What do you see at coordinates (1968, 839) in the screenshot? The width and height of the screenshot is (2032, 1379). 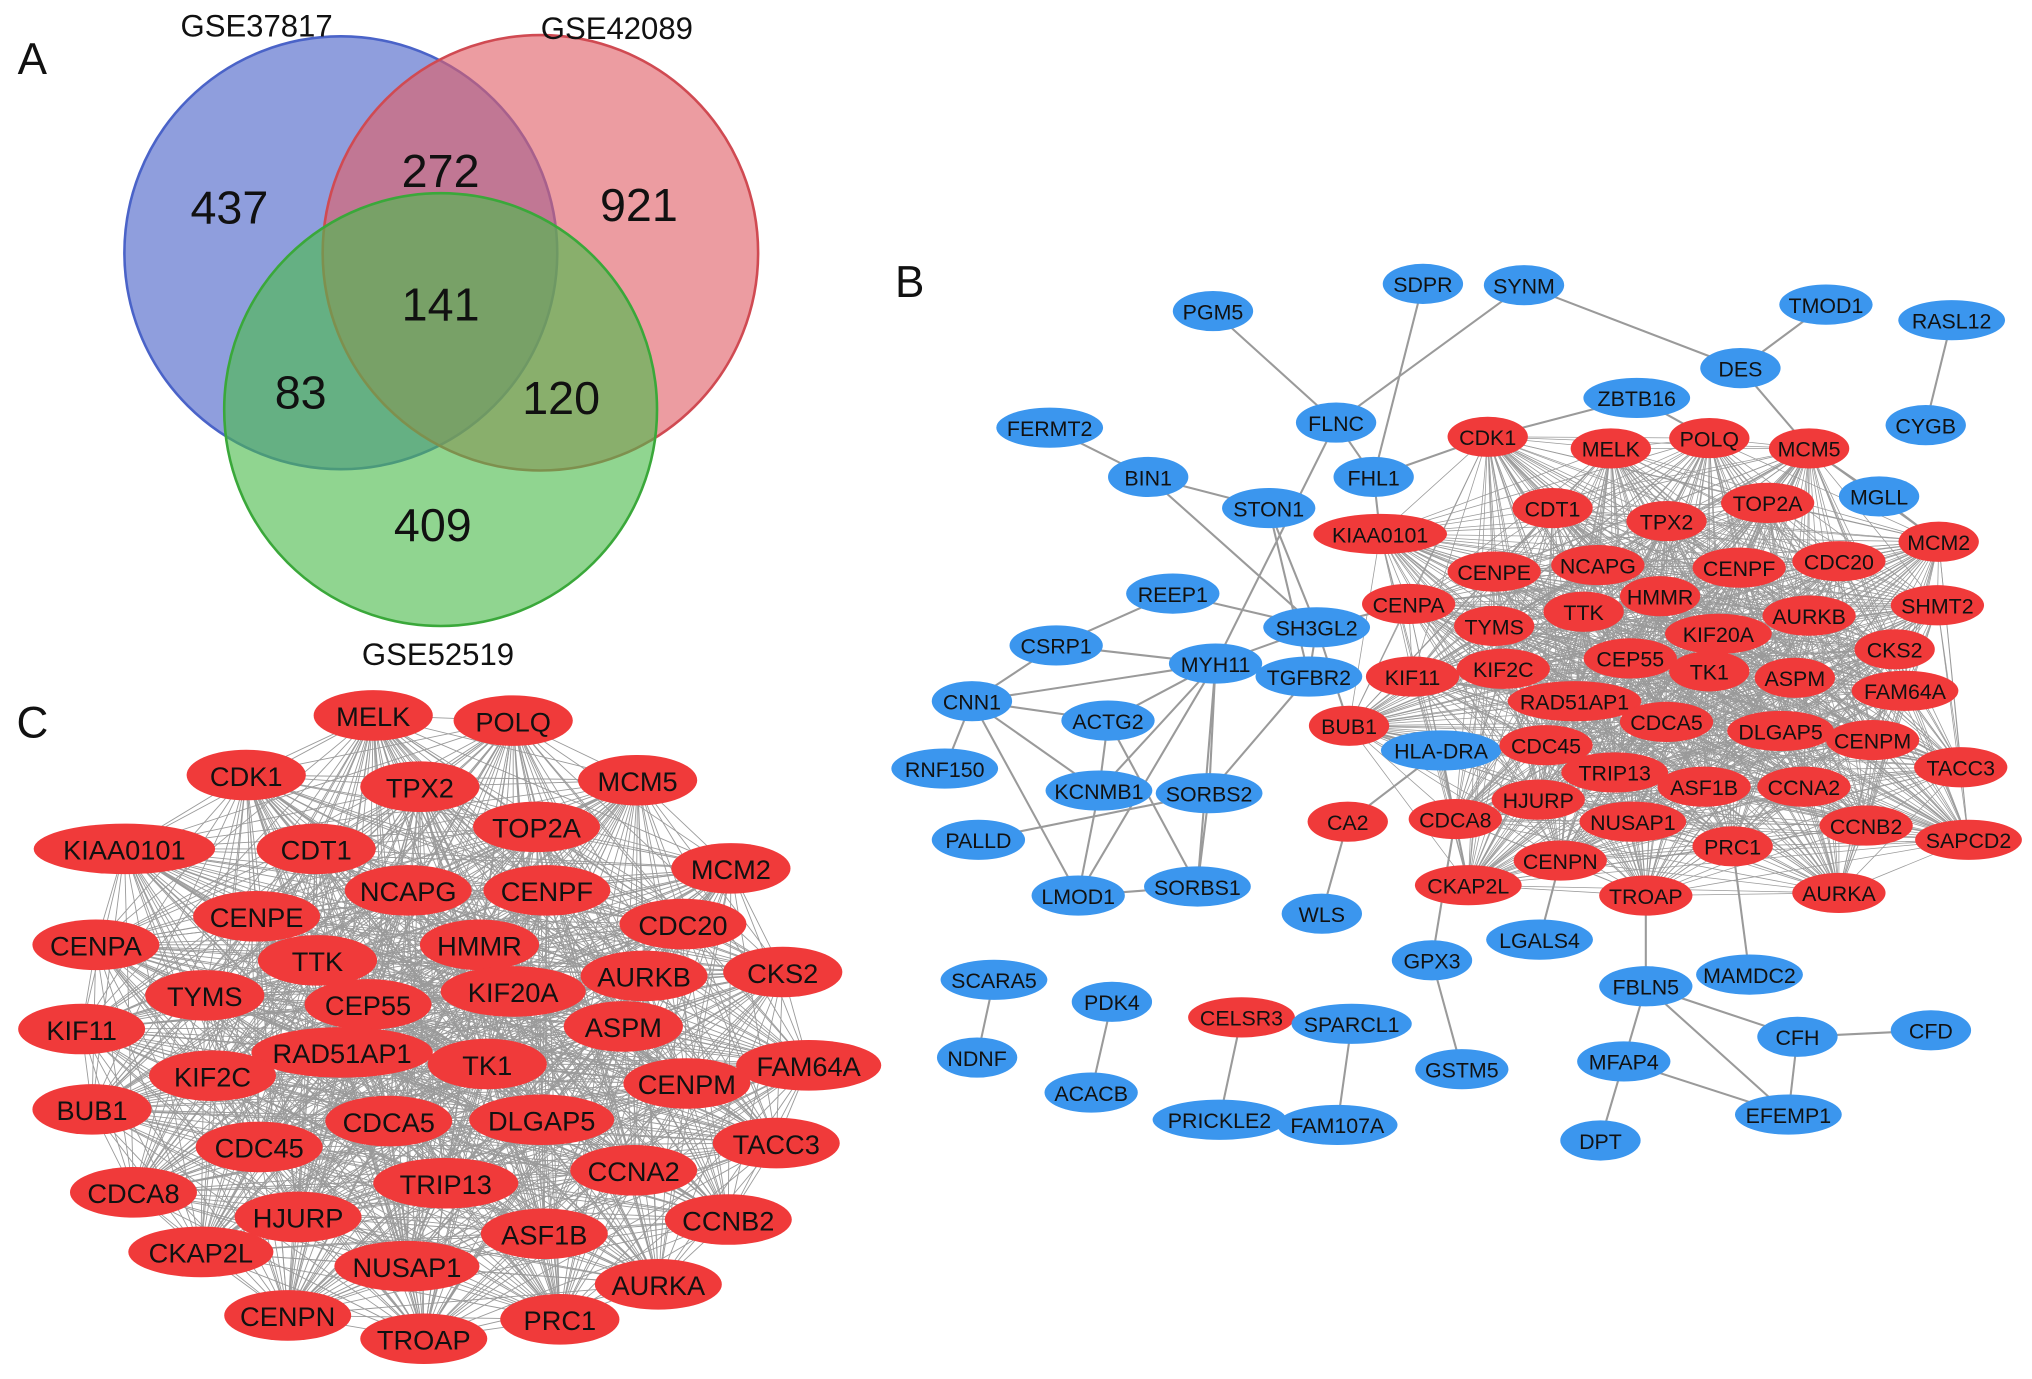 I see `gene-node-sapcd2: SAPCD2` at bounding box center [1968, 839].